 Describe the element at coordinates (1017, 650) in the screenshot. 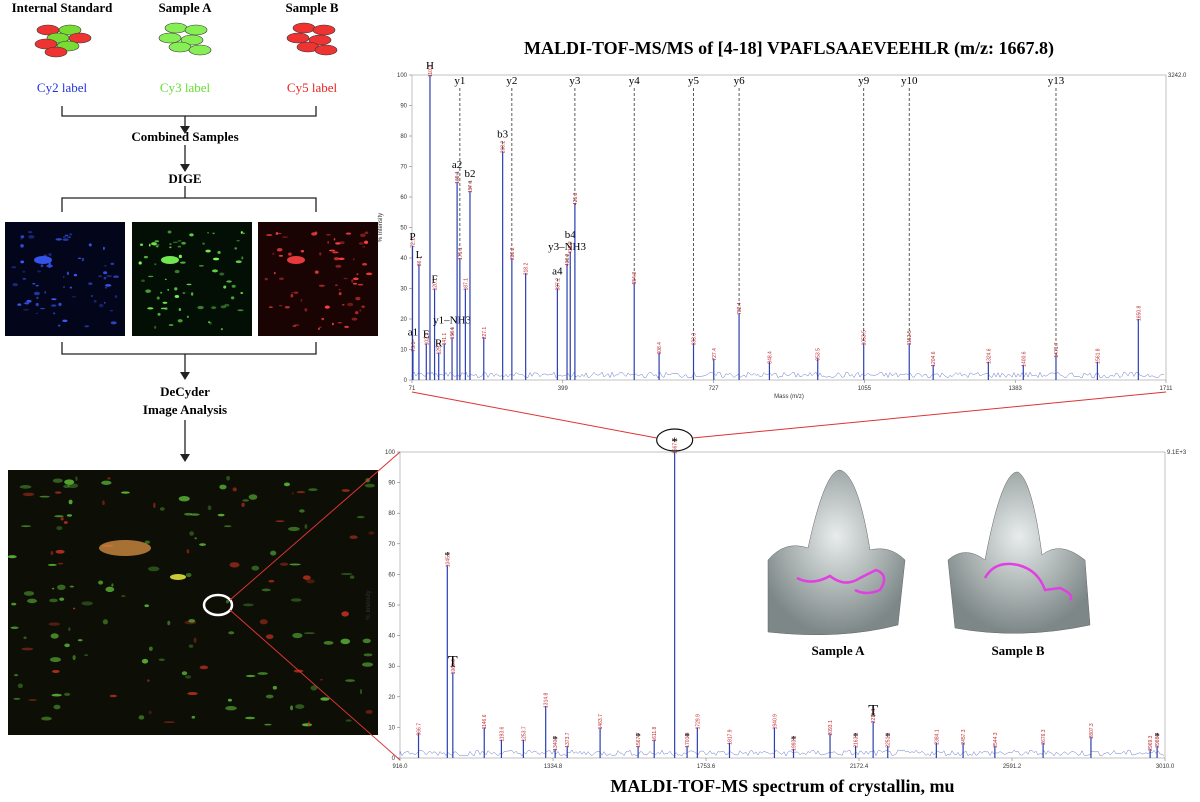

I see `inset-label: Sample B` at that location.